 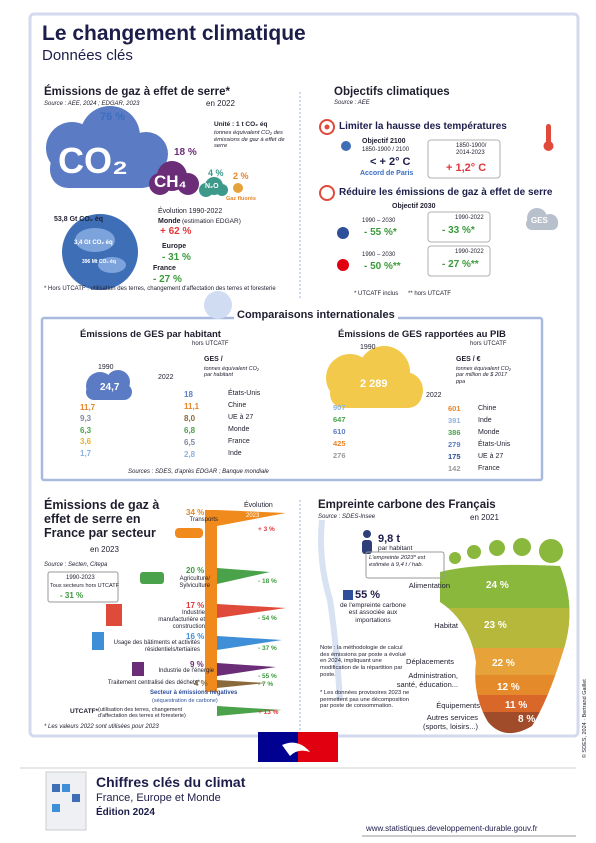 What do you see at coordinates (484, 517) in the screenshot?
I see `year: en 2021` at bounding box center [484, 517].